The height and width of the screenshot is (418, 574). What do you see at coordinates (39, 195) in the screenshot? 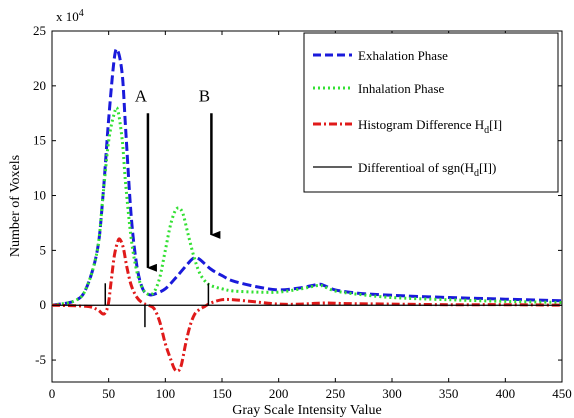
I see `y-tick-label: 10` at bounding box center [39, 195].